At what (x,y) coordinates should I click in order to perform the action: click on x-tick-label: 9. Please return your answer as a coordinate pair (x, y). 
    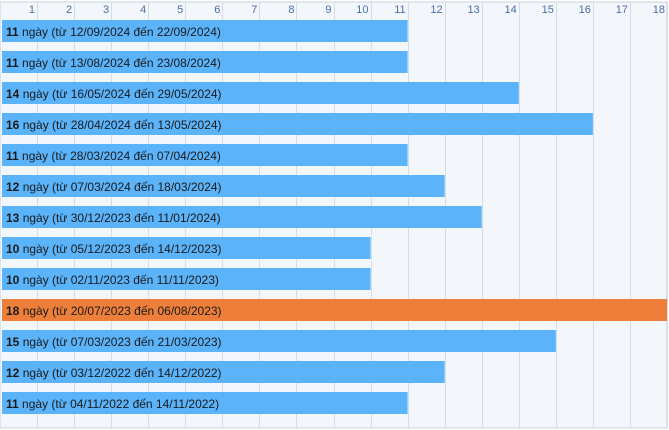
    Looking at the image, I should click on (328, 10).